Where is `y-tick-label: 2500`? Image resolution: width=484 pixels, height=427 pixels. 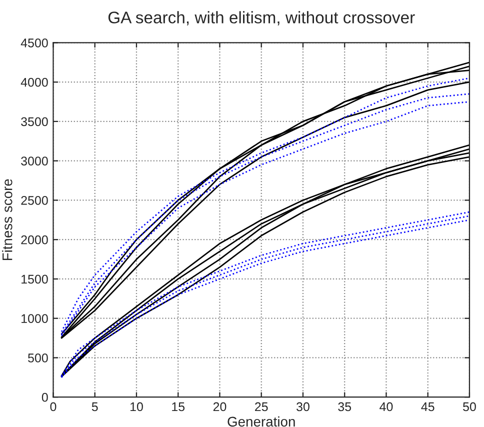
y-tick-label: 2500 is located at coordinates (34, 200).